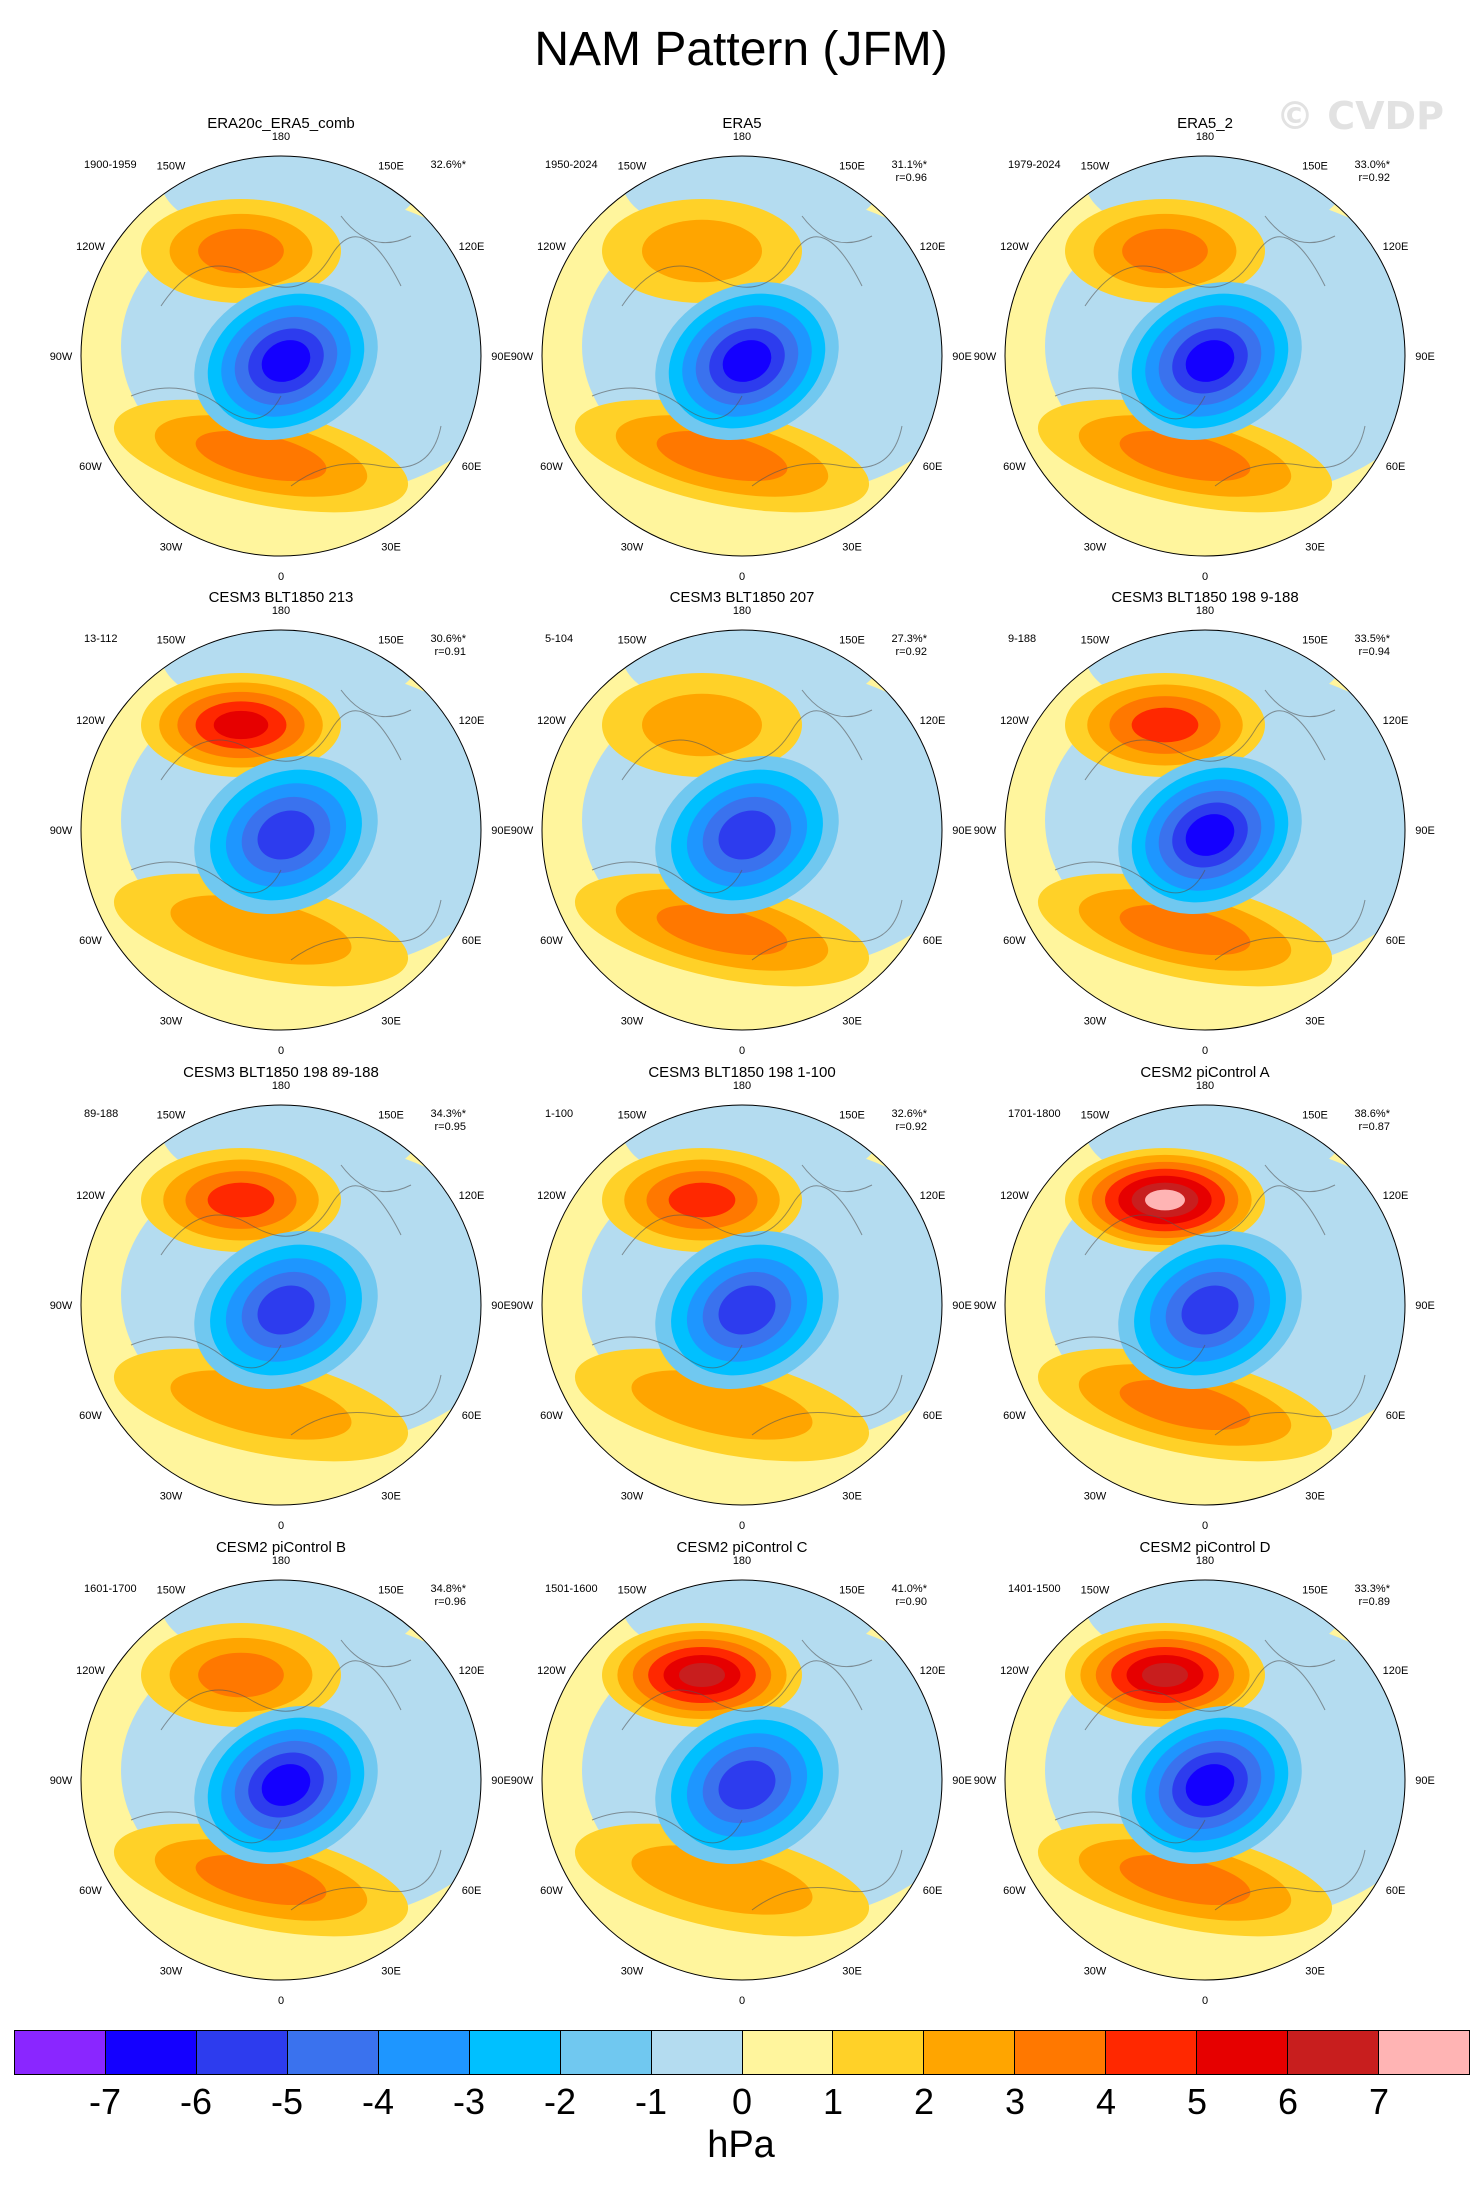  Describe the element at coordinates (924, 2101) in the screenshot. I see `colorbar-tick-label: 2` at that location.